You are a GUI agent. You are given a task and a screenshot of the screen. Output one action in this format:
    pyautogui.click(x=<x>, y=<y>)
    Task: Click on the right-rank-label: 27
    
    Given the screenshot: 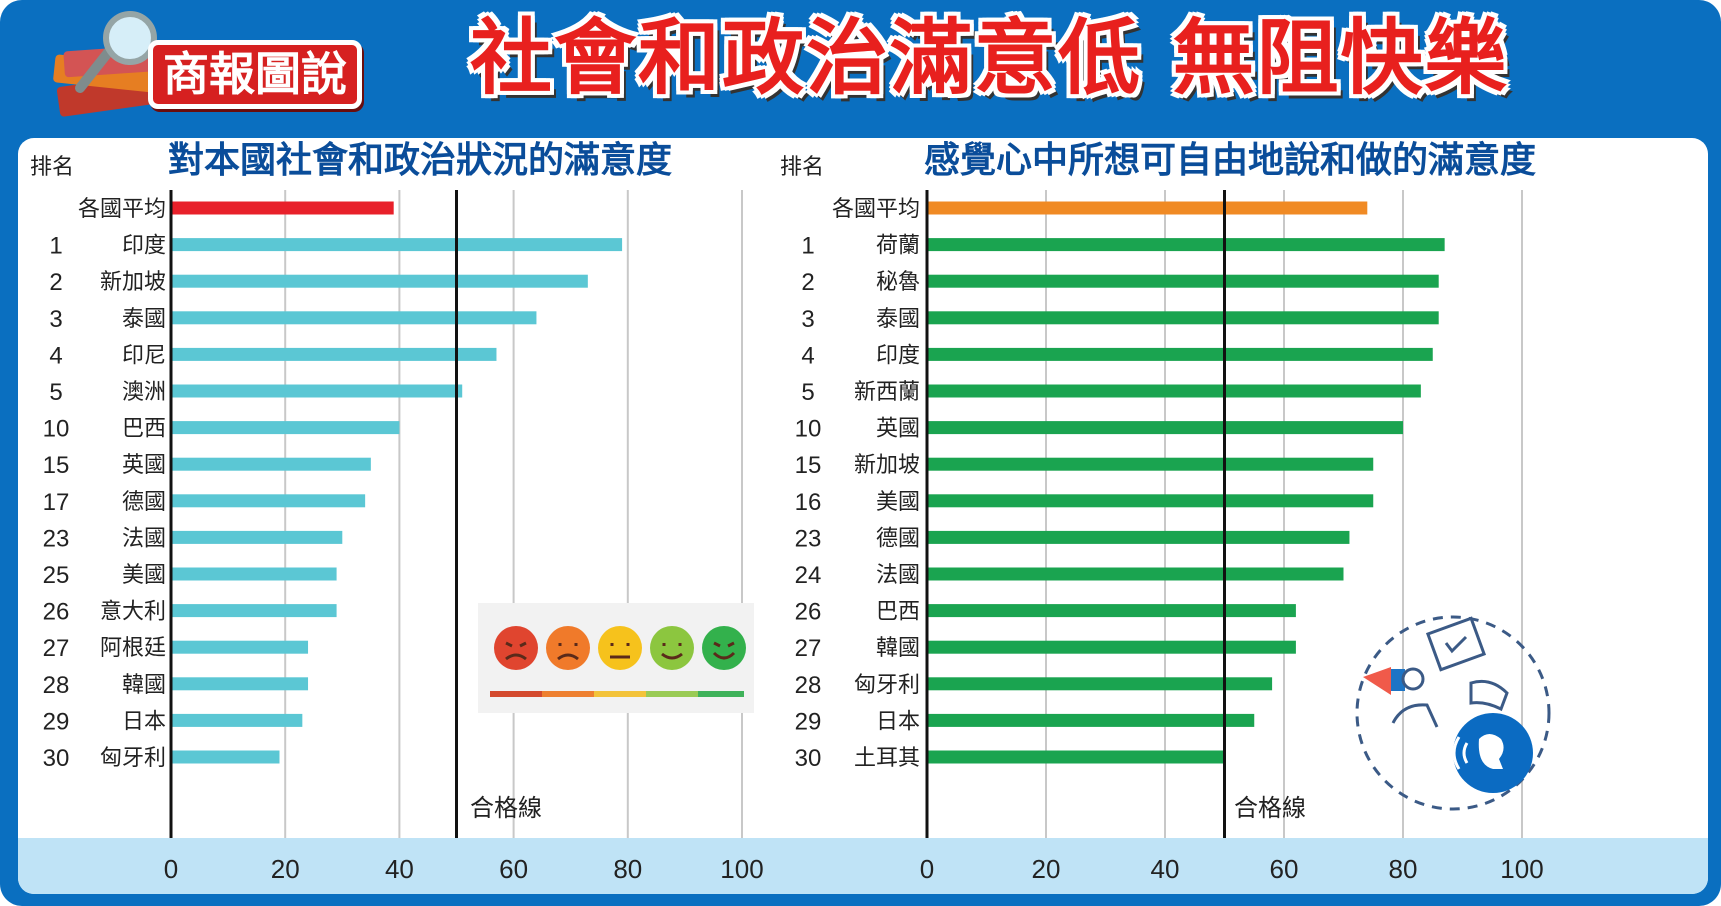 What is the action you would take?
    pyautogui.click(x=808, y=648)
    